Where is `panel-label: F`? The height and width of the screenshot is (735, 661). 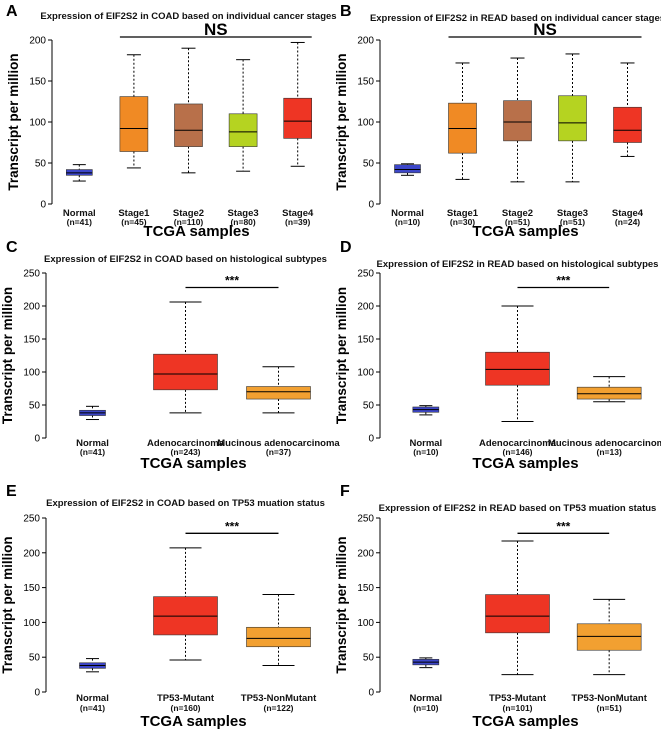
panel-label: F is located at coordinates (345, 491).